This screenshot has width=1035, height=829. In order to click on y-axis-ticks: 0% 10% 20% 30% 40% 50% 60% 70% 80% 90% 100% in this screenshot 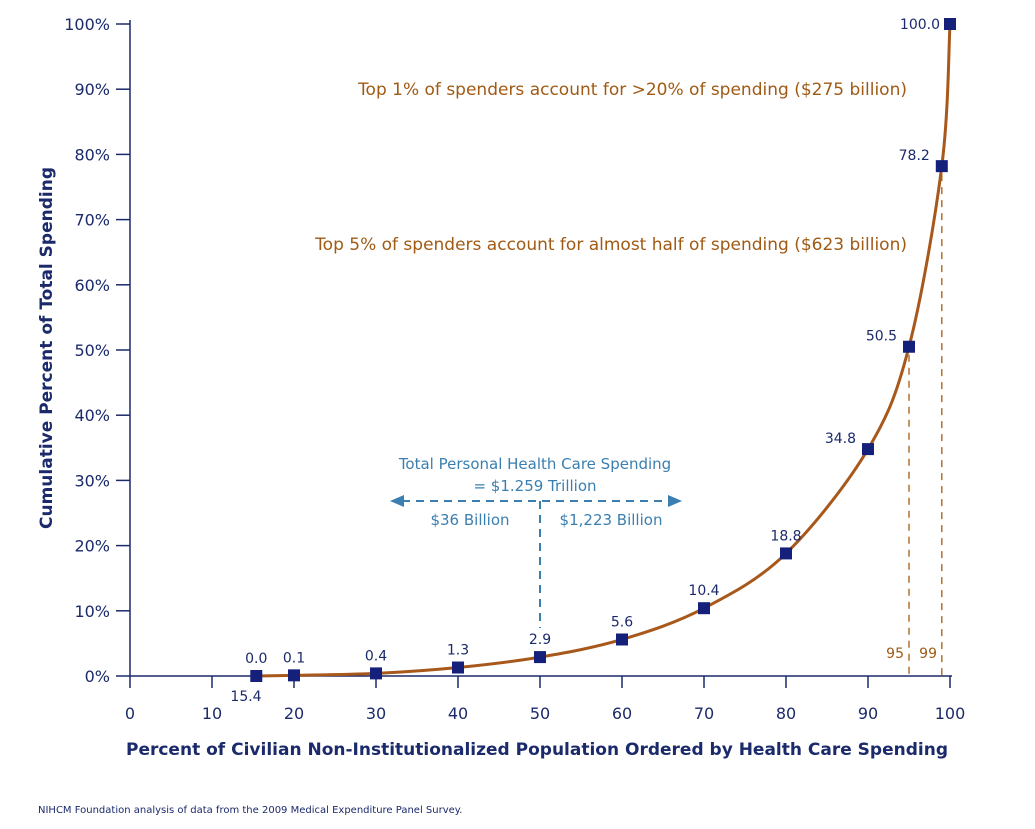, I will do `click(97, 350)`.